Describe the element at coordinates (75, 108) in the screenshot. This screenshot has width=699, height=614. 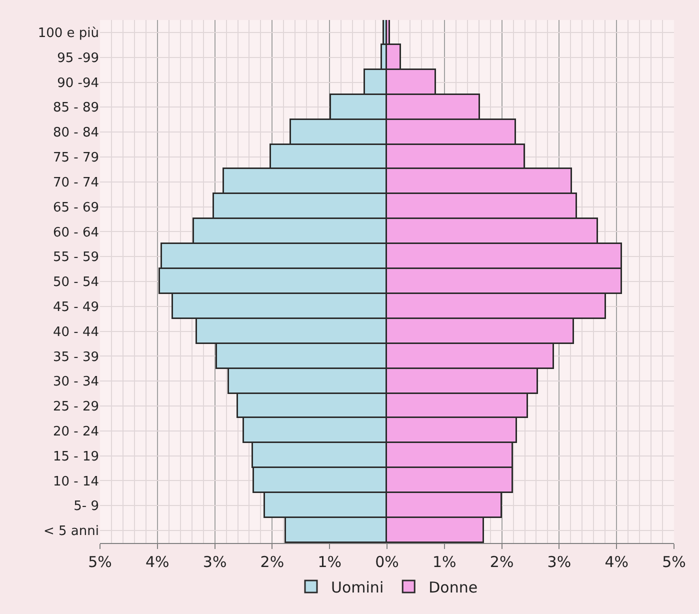
I see `y-tick-label: 85 - 89` at that location.